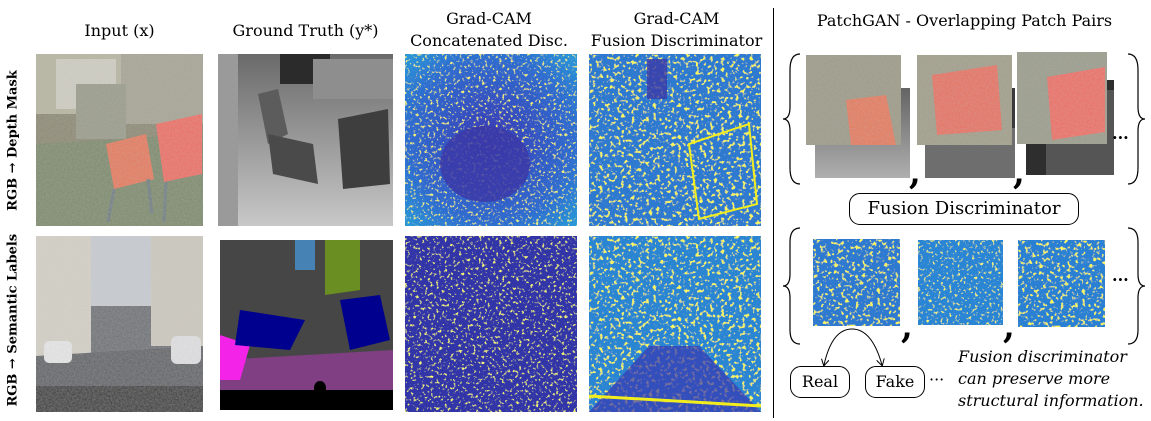  What do you see at coordinates (305, 140) in the screenshot?
I see `ground-truth-depth-image` at bounding box center [305, 140].